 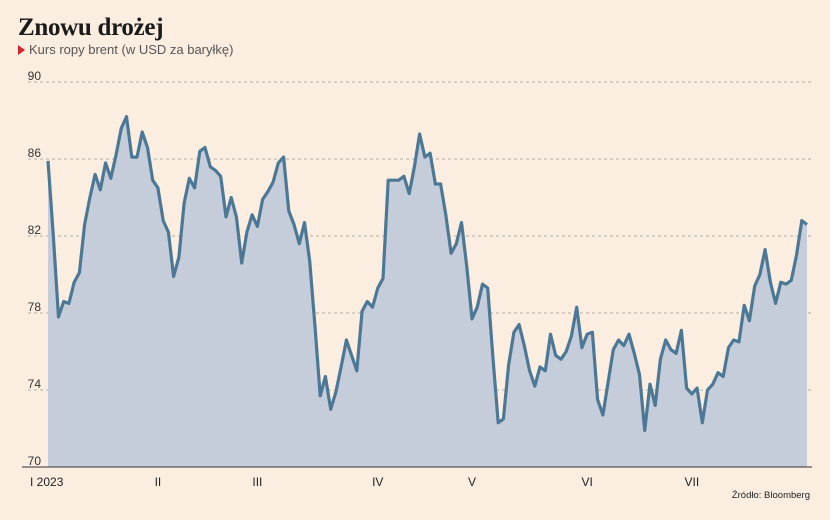 What do you see at coordinates (35, 307) in the screenshot?
I see `y-tick-label: 78` at bounding box center [35, 307].